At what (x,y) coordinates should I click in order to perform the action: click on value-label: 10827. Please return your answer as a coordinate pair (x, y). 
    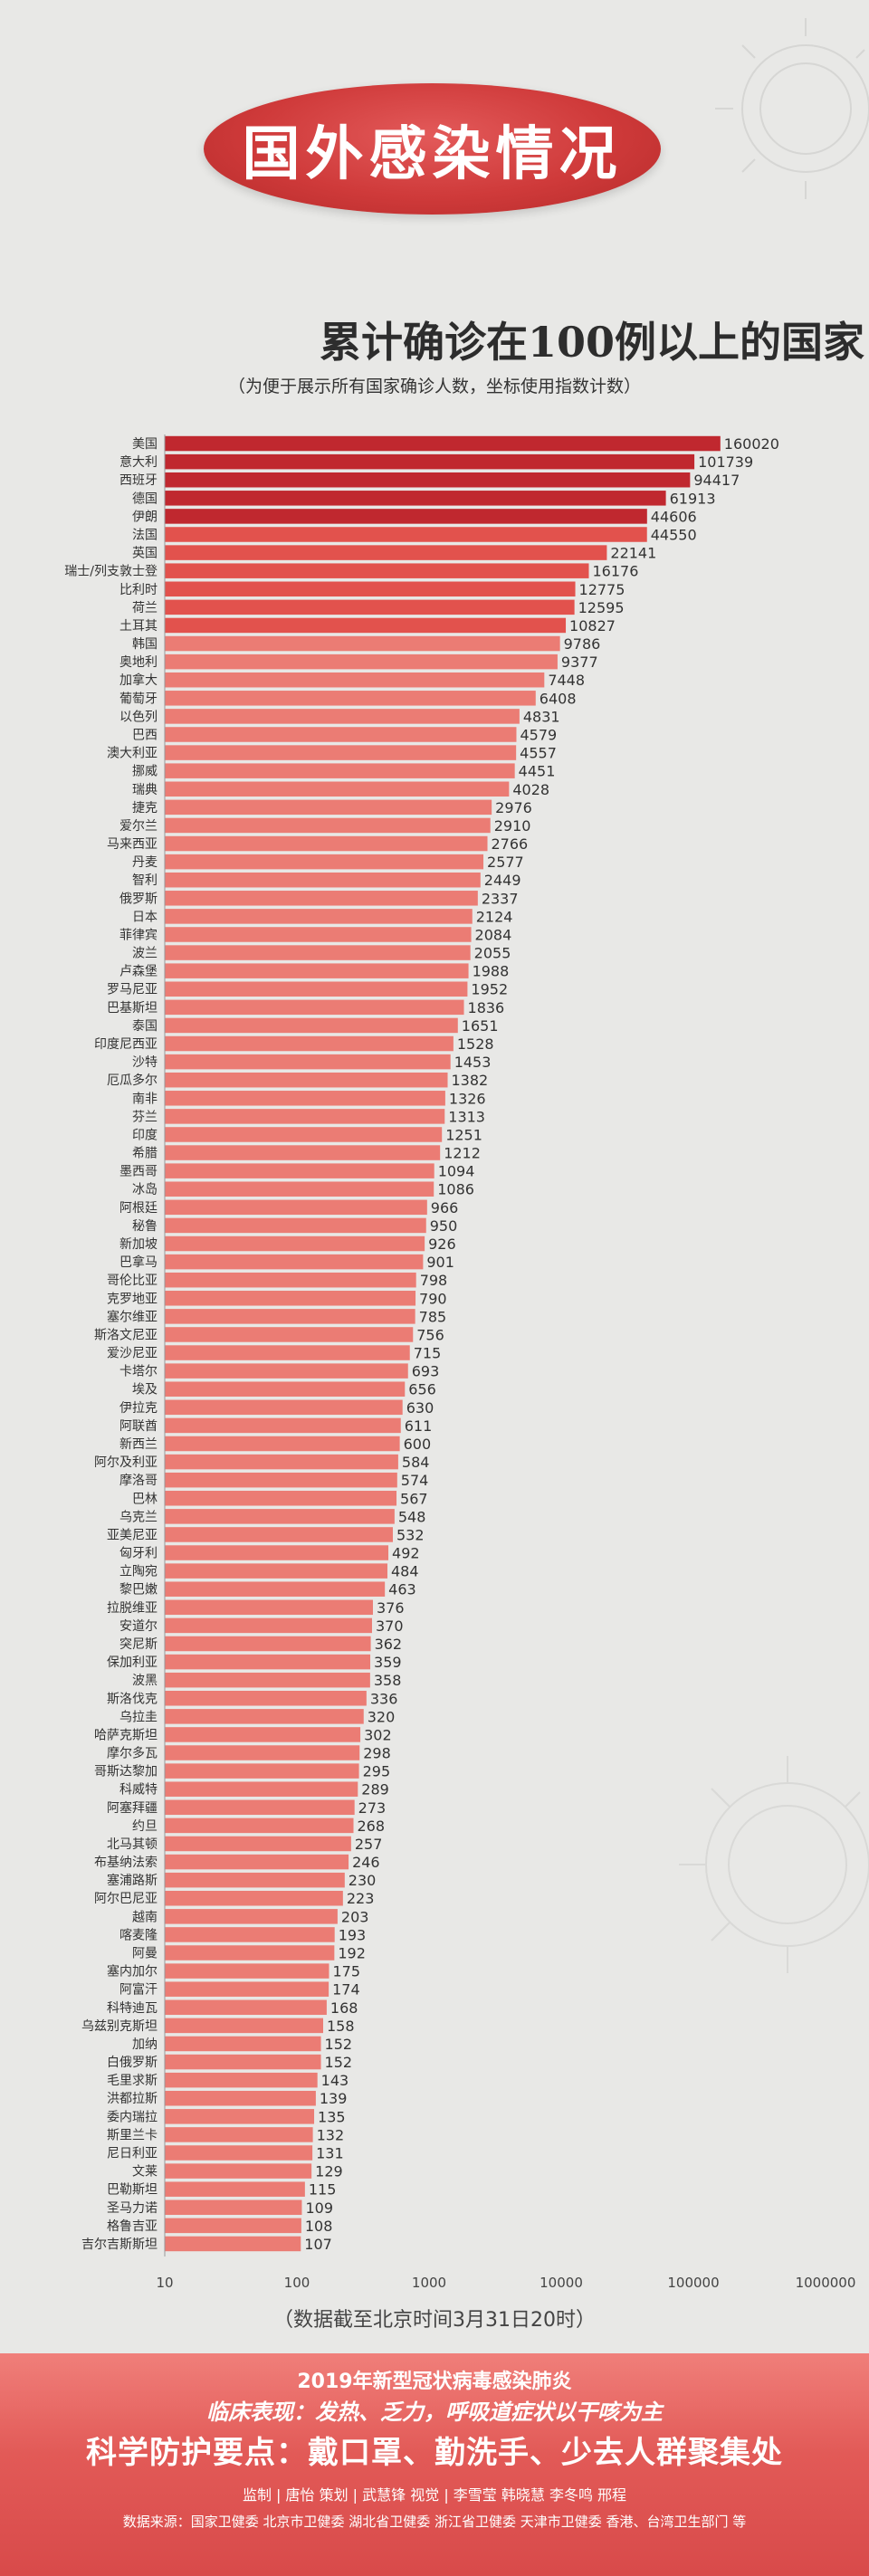
    Looking at the image, I should click on (592, 625).